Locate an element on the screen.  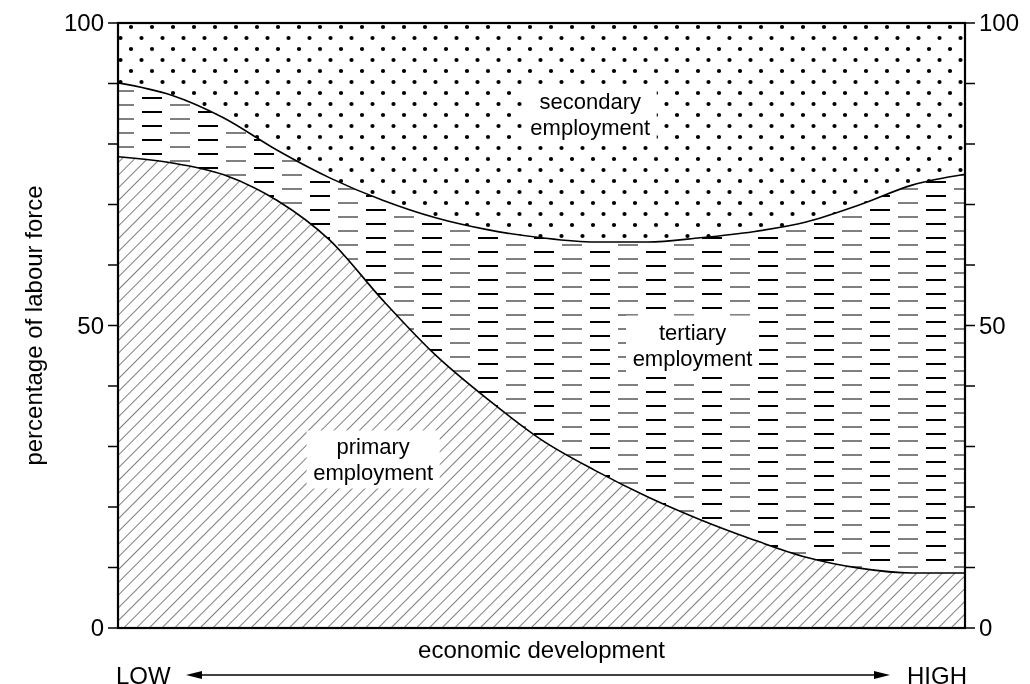
text: HIGH is located at coordinates (937, 673).